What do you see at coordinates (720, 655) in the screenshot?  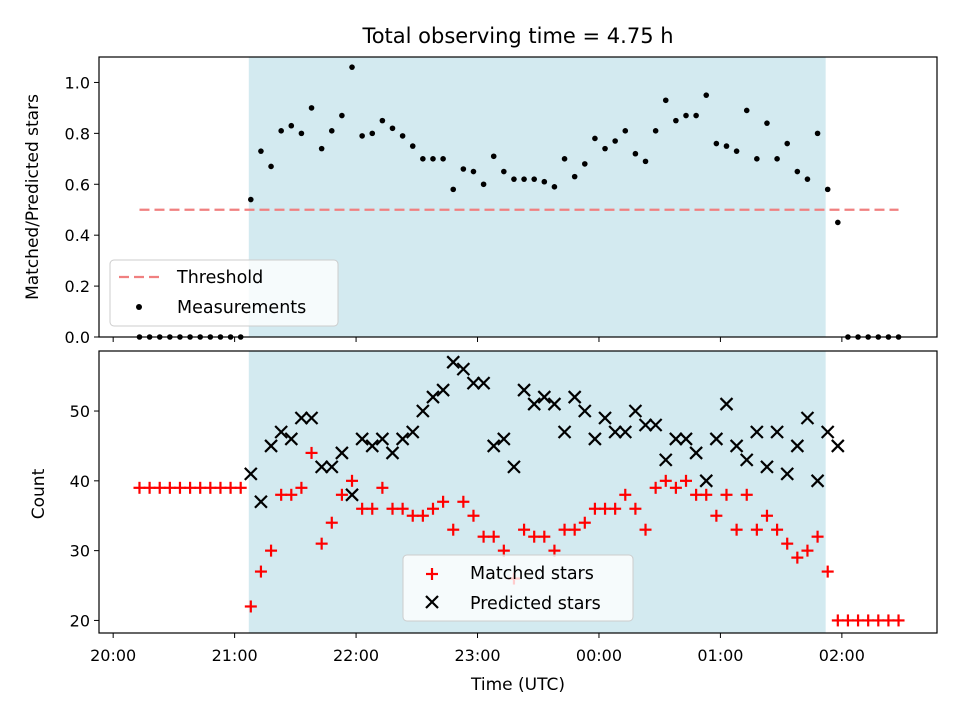 I see `x-tick-label: 01:00` at bounding box center [720, 655].